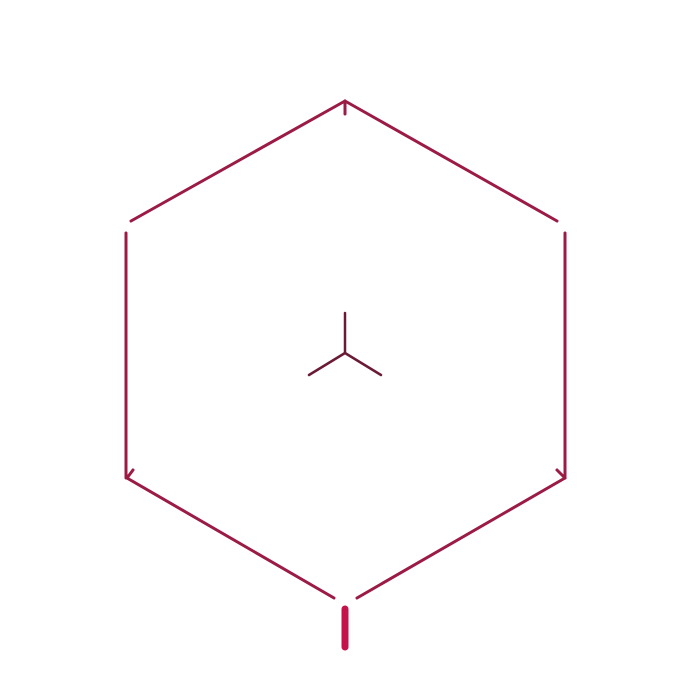 This screenshot has width=687, height=687. What do you see at coordinates (461, 538) in the screenshot?
I see `hex-edge-bottom-right` at bounding box center [461, 538].